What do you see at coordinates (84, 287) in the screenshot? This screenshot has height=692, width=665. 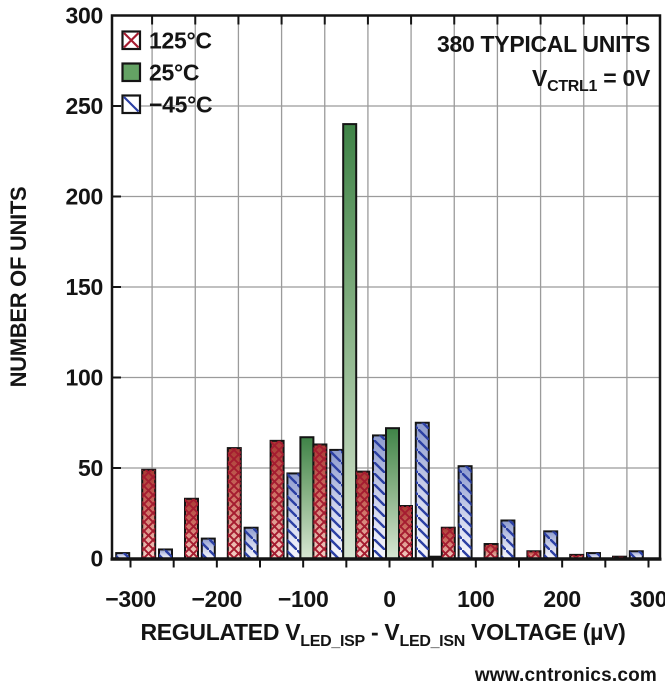 I see `y-tick-label: 150` at bounding box center [84, 287].